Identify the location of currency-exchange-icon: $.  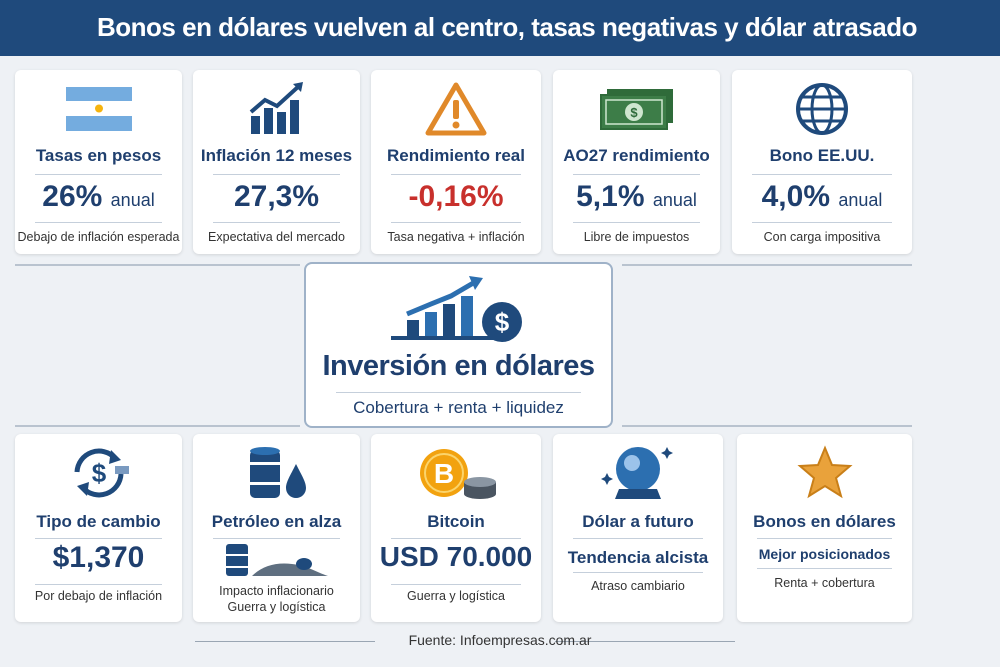
(98, 473).